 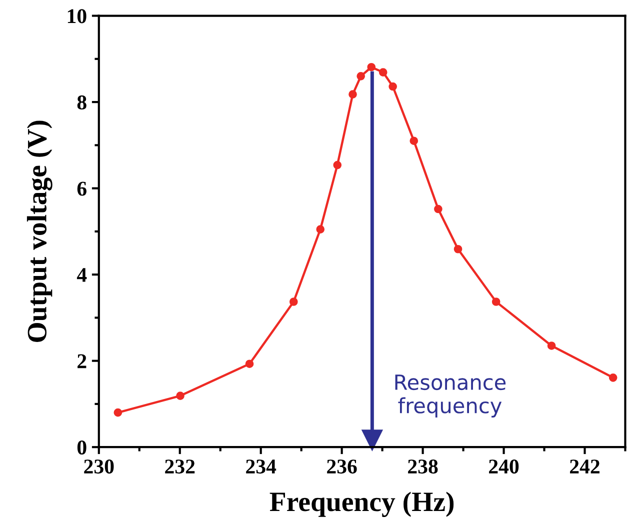 I want to click on y-tick-label: 6, so click(x=81, y=189).